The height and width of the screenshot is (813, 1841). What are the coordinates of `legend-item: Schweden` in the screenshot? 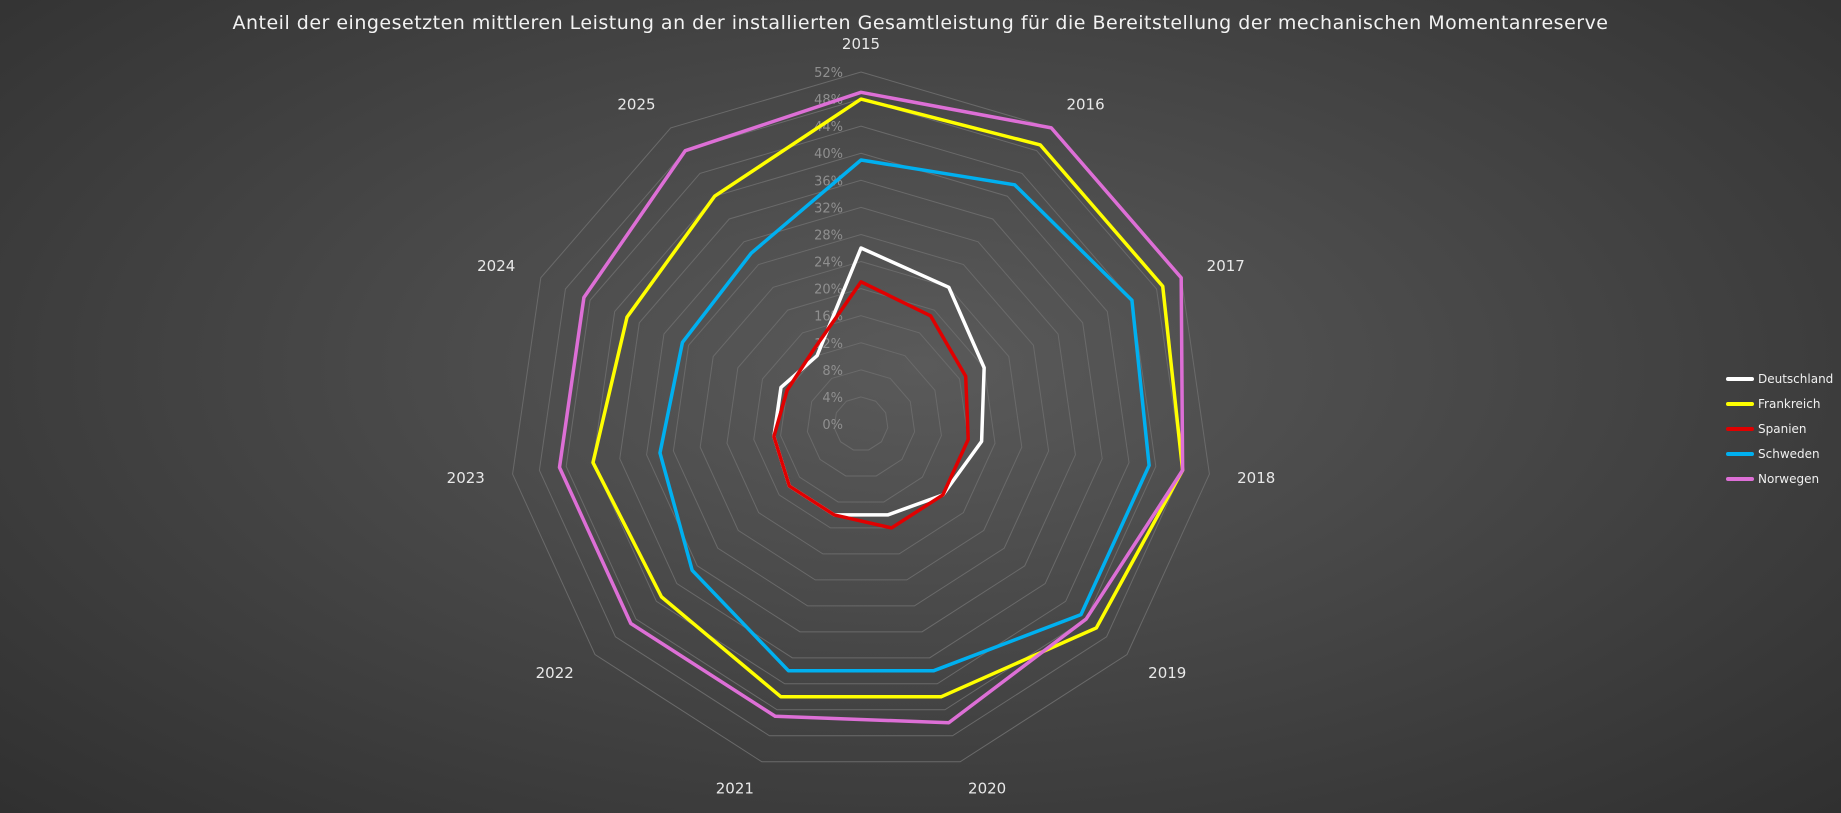 It's located at (1779, 453).